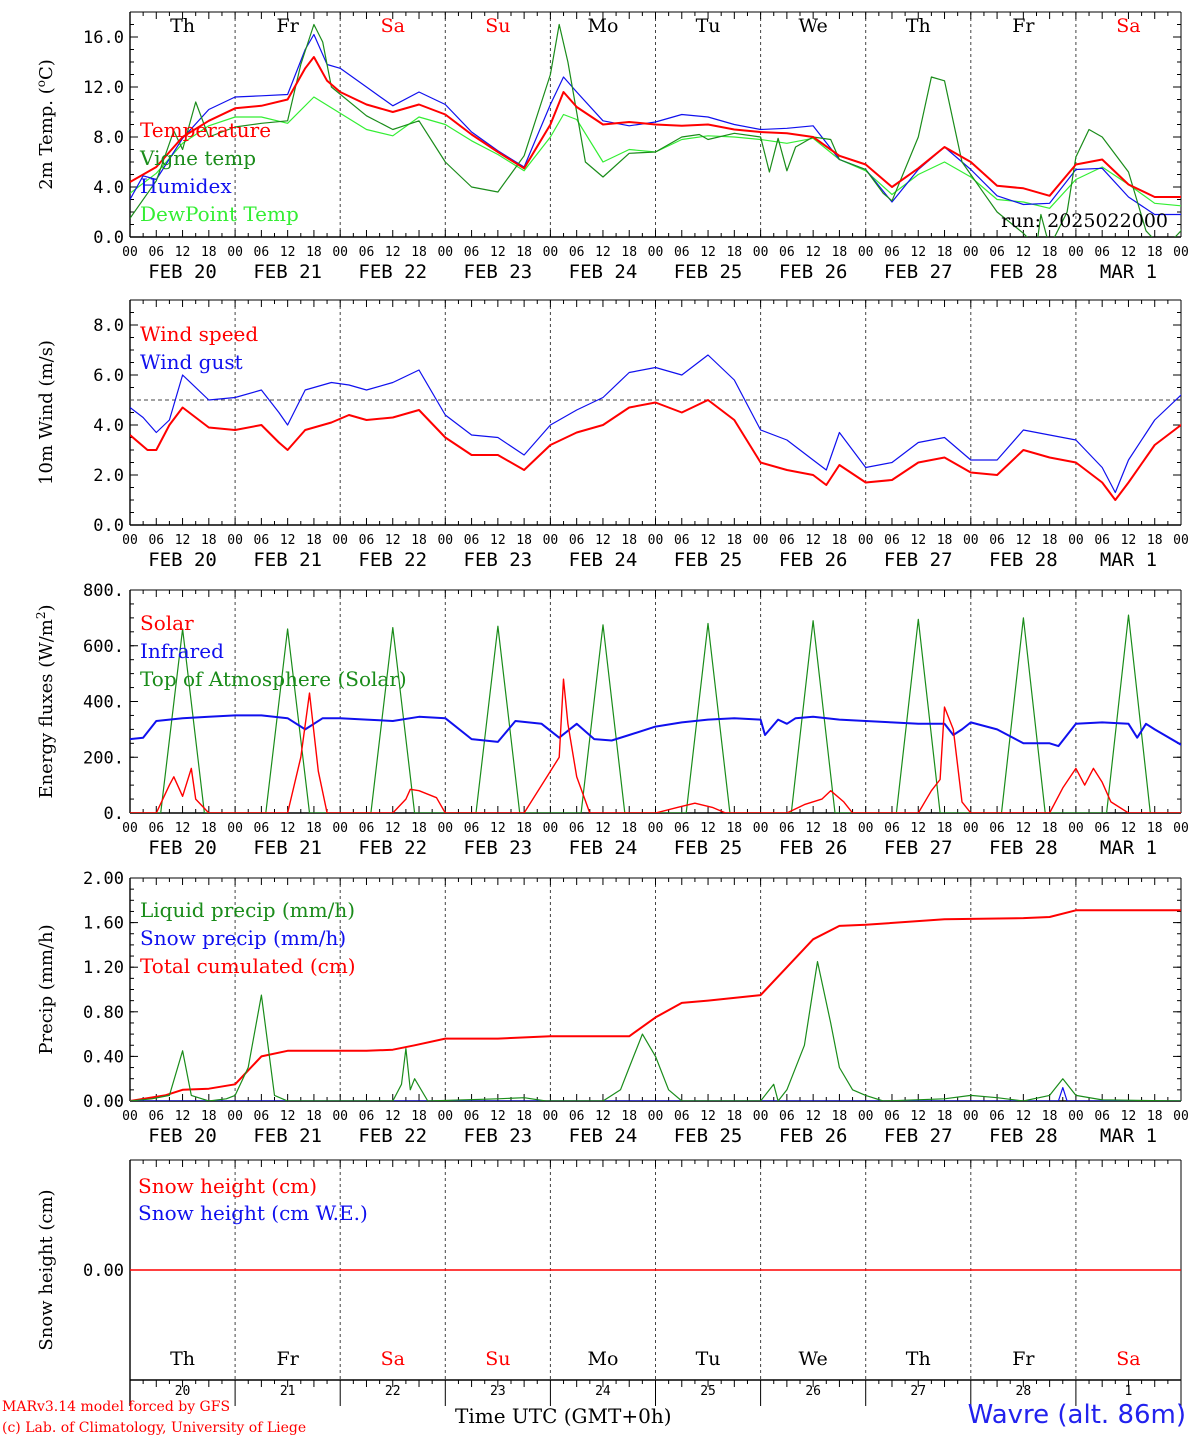 This screenshot has width=1194, height=1440. I want to click on date-label: FEB 27, so click(918, 1136).